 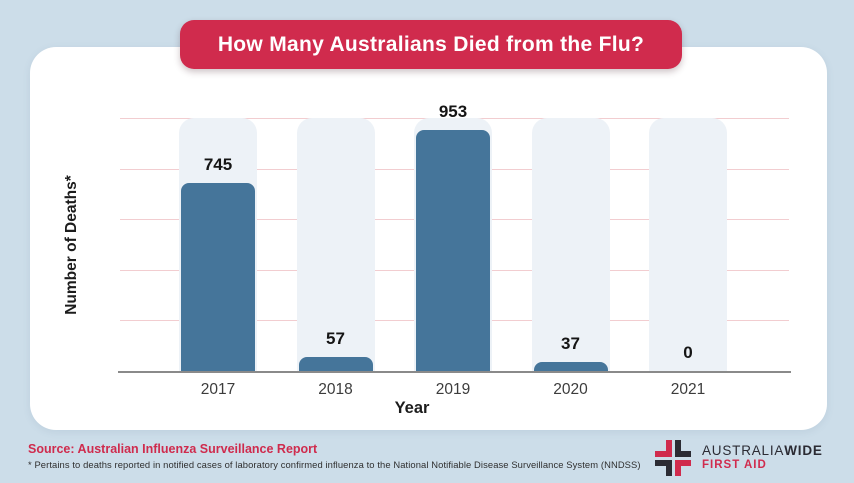 I want to click on bar-2019, so click(x=453, y=250).